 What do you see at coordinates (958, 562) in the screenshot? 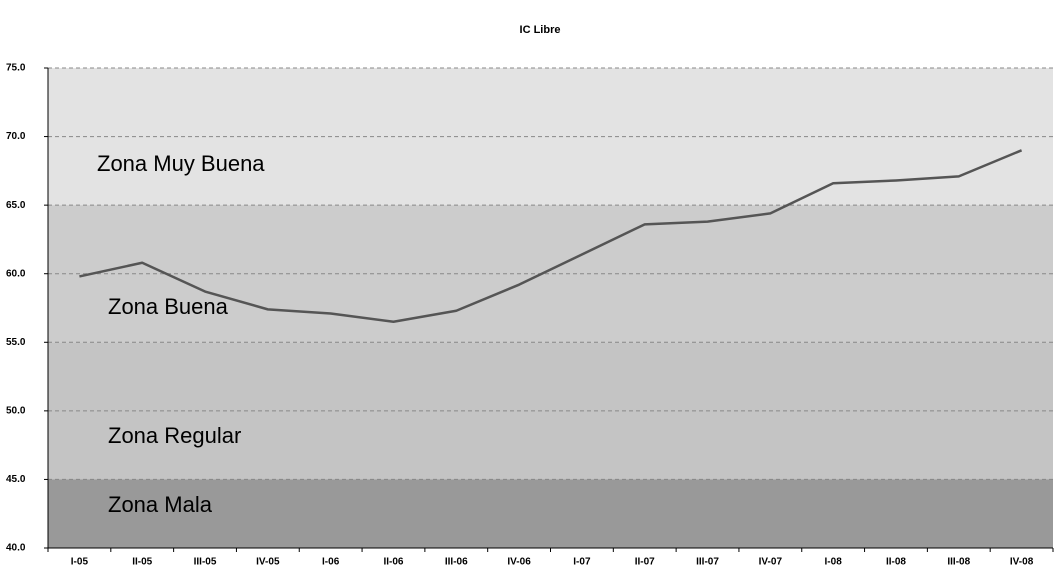
I see `x-tick-label: III-08` at bounding box center [958, 562].